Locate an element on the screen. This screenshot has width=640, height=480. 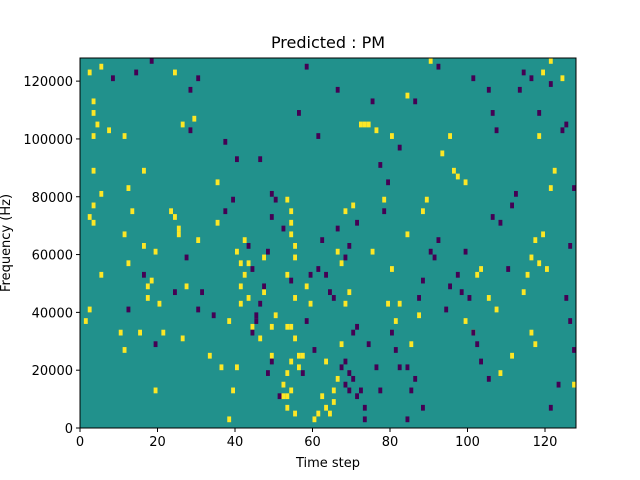
x-axis-label: Time step is located at coordinates (327, 463).